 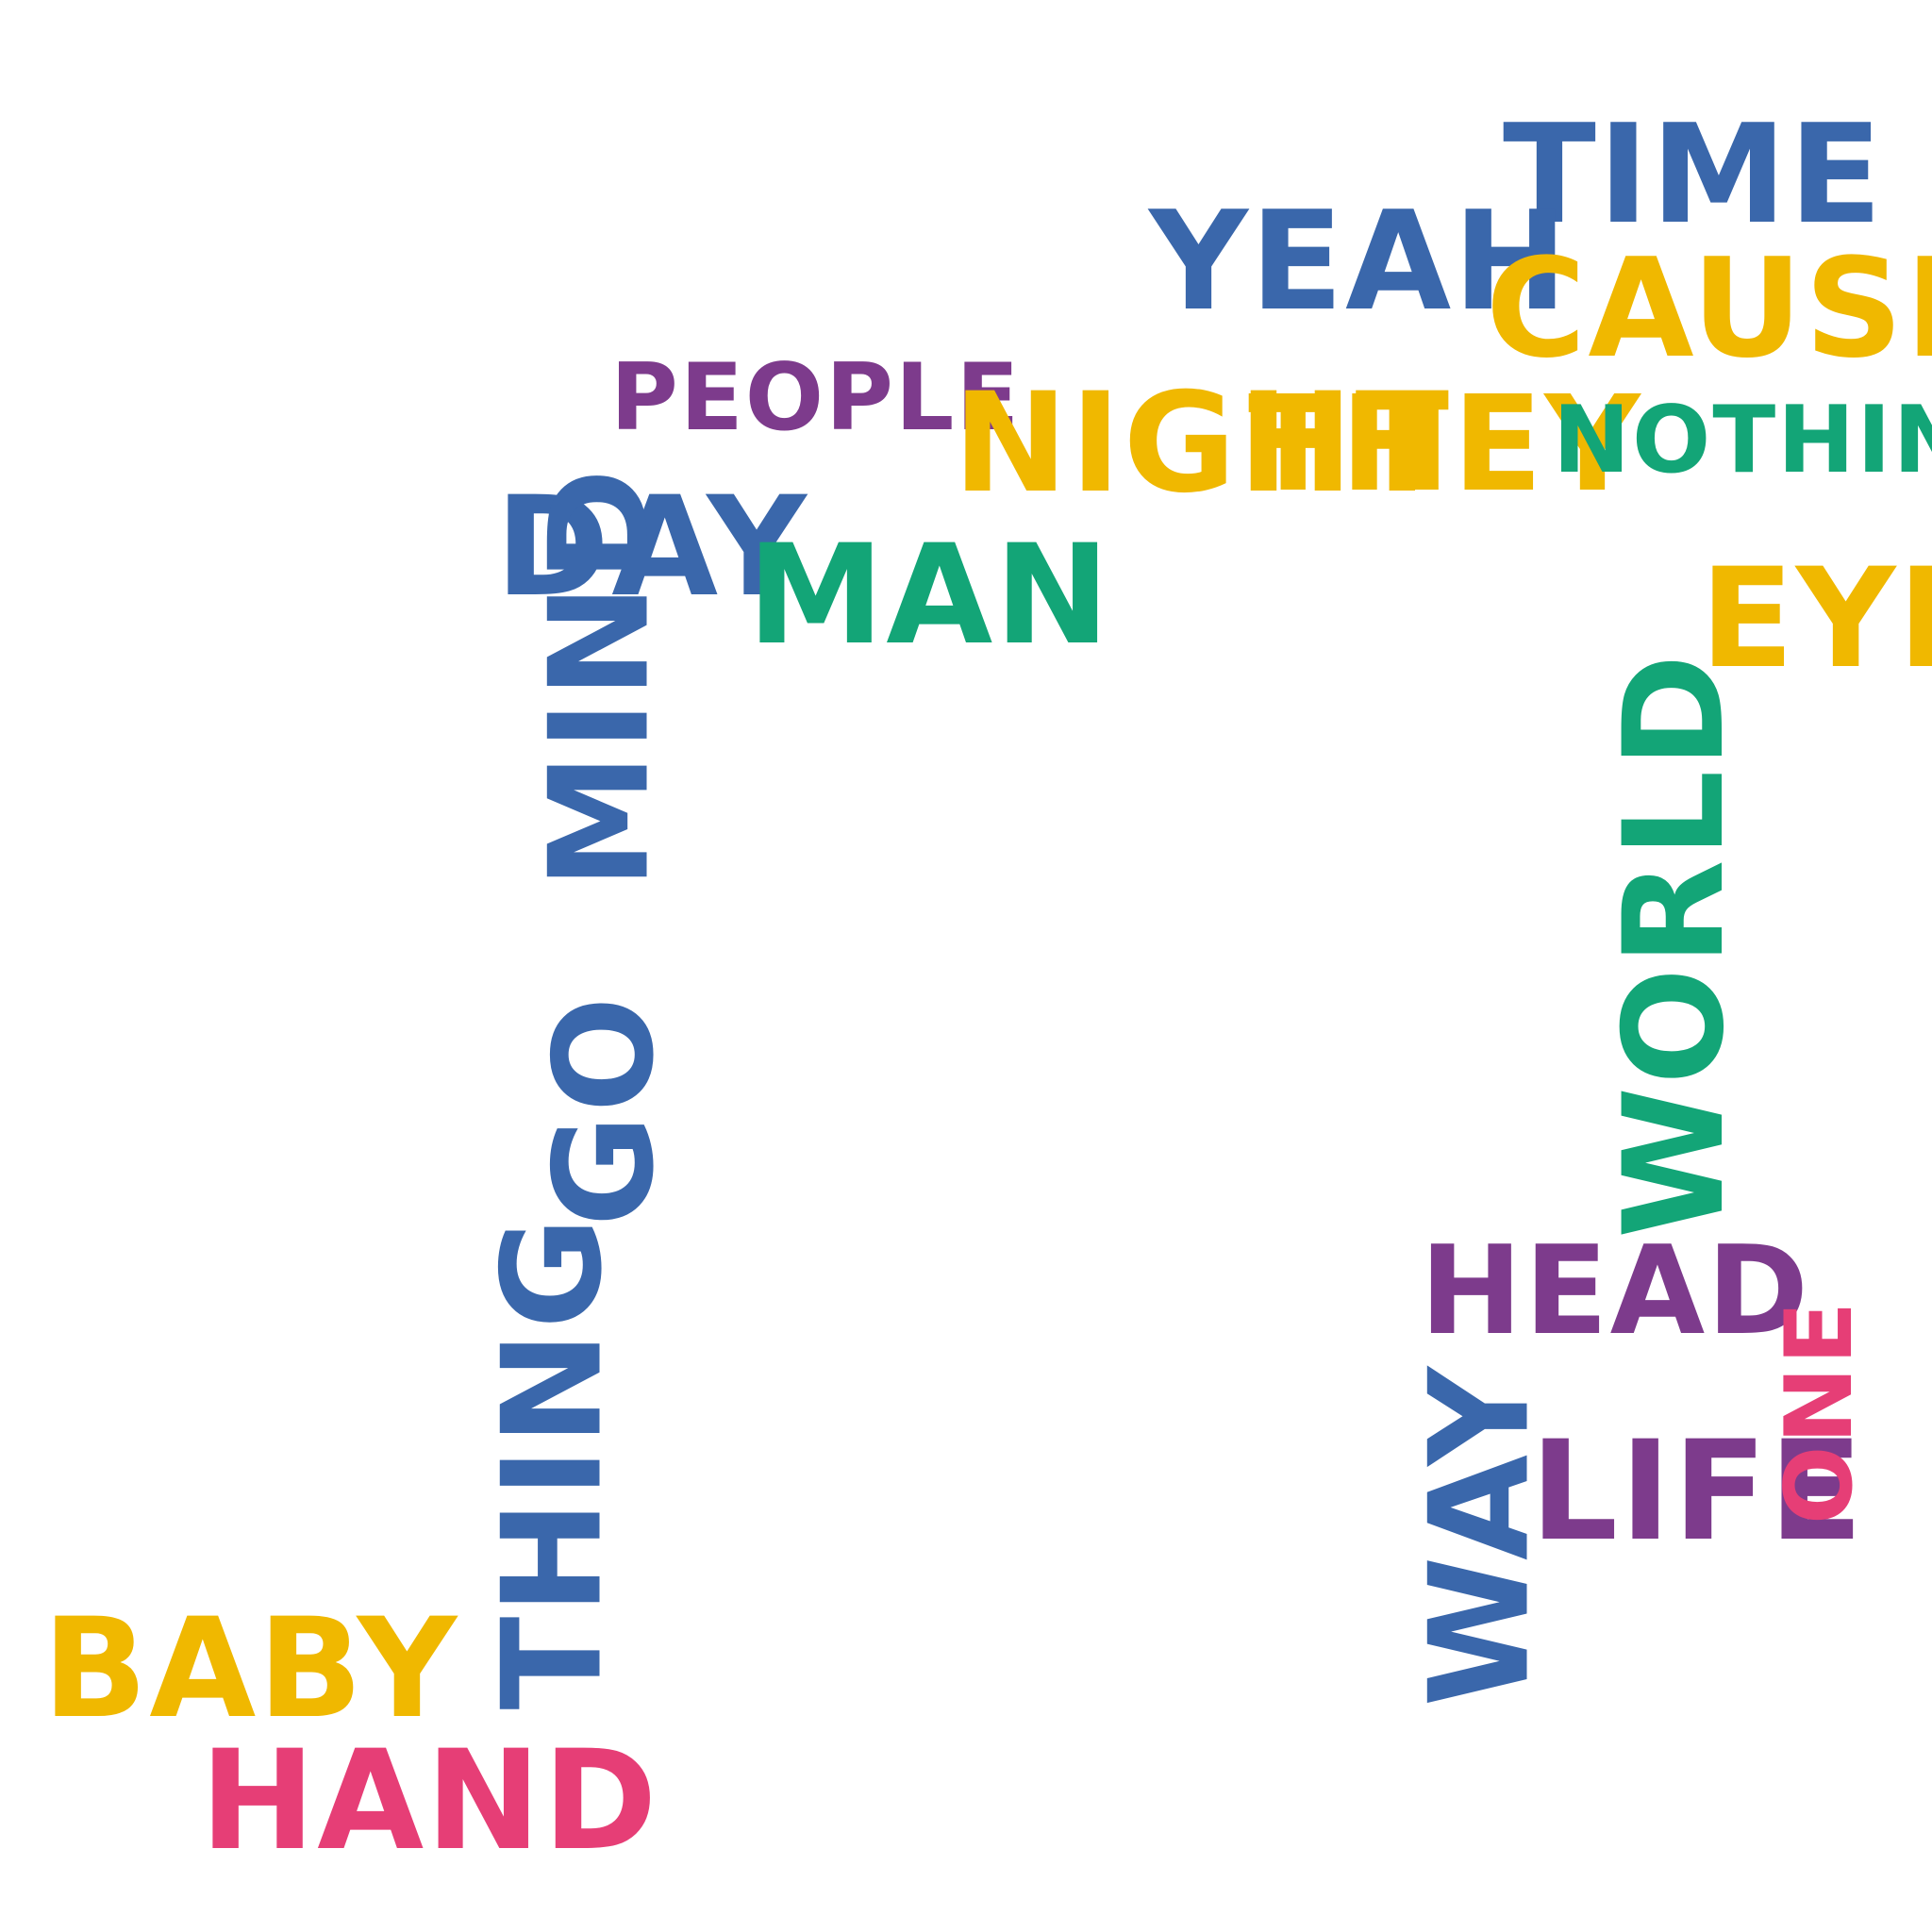 I want to click on word-nothing: NOTHING, so click(x=1743, y=440).